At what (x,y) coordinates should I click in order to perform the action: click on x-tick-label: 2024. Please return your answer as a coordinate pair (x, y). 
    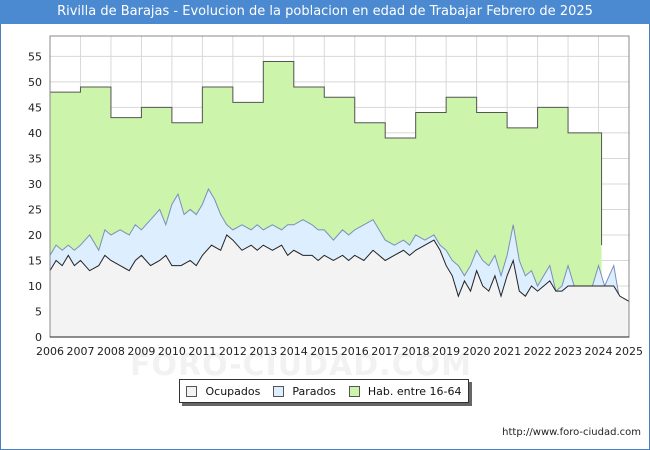
    Looking at the image, I should click on (599, 351).